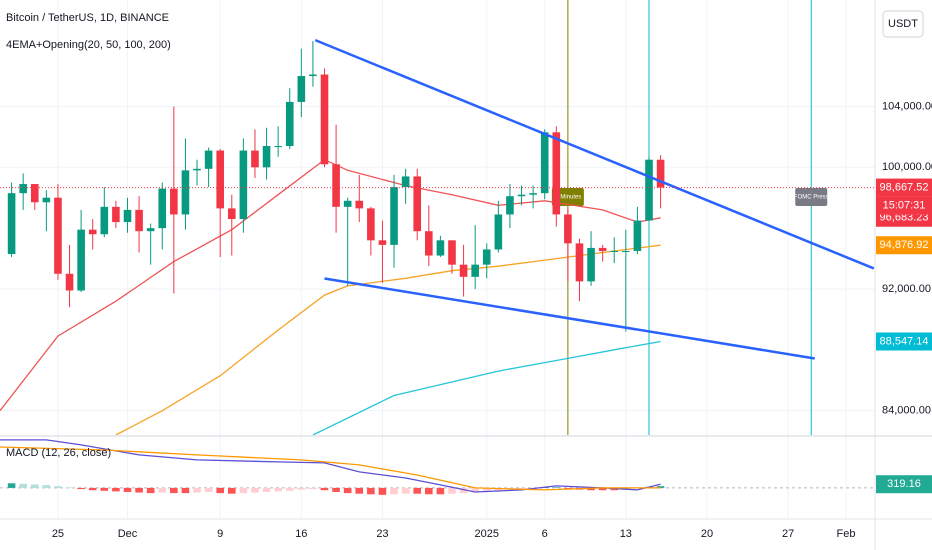  I want to click on price-badge, so click(904, 187).